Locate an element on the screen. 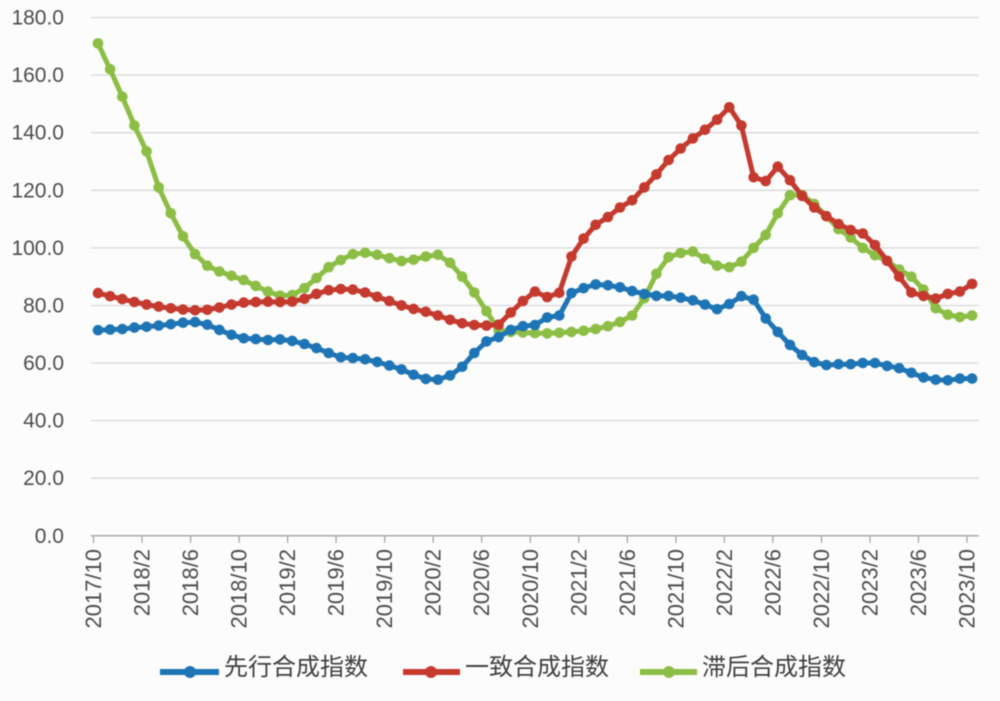 This screenshot has width=1000, height=701. svg-text: 60.0 is located at coordinates (43, 363).